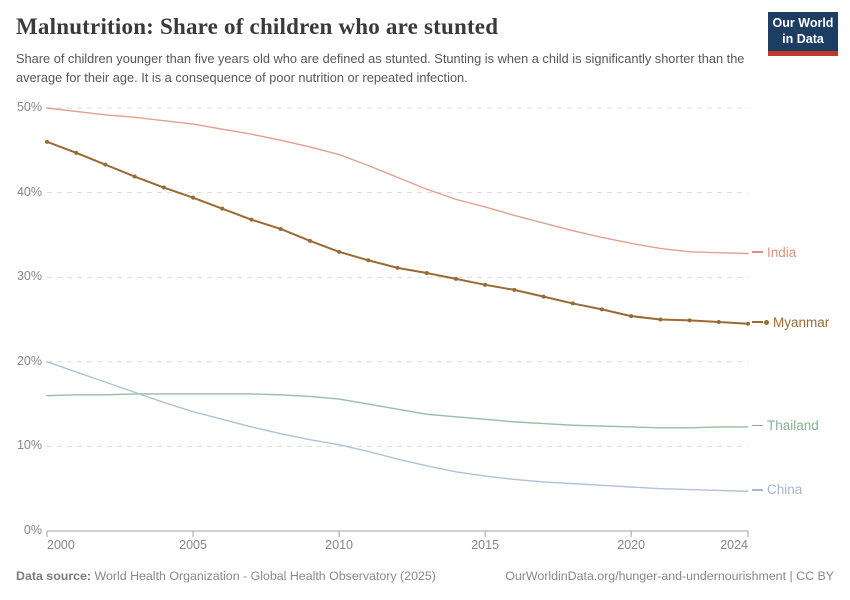 This screenshot has height=600, width=850. I want to click on series-label-myanmar: Myanmar, so click(790, 322).